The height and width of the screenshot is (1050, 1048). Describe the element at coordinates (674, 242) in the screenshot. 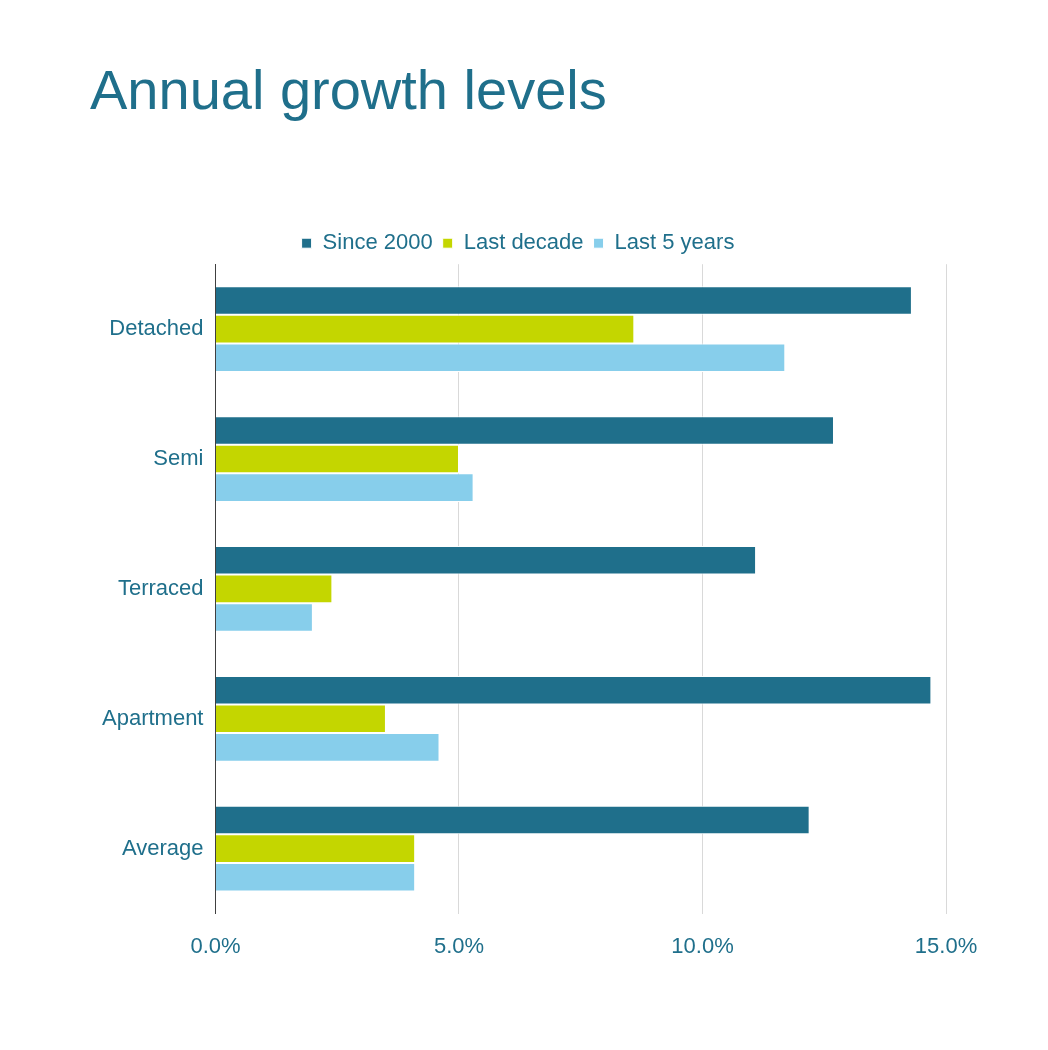

I see `legend-label: Last 5 years` at that location.